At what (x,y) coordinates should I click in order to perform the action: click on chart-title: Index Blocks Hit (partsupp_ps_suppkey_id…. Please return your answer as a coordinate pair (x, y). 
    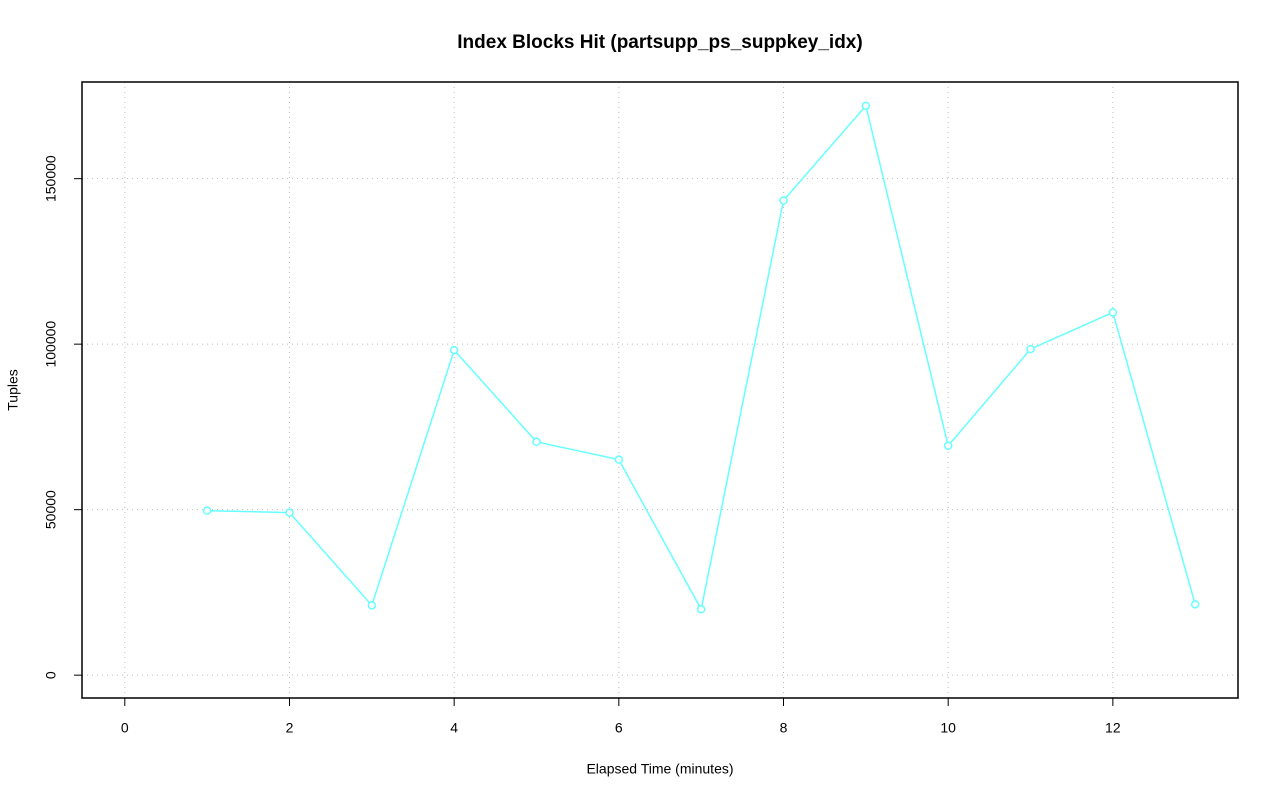
    Looking at the image, I should click on (659, 42).